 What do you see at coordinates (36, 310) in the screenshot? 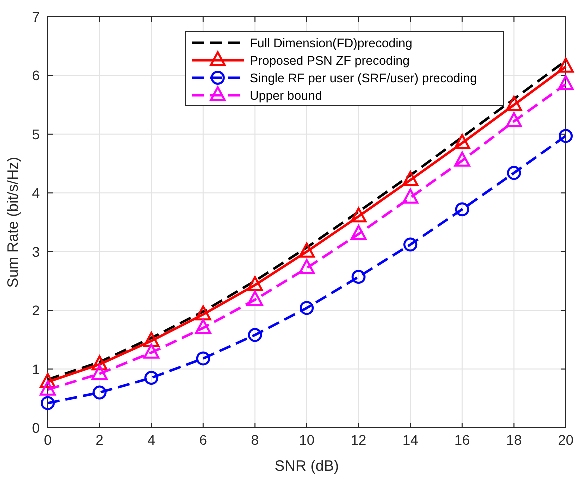
I see `y-tick-label: 2` at bounding box center [36, 310].